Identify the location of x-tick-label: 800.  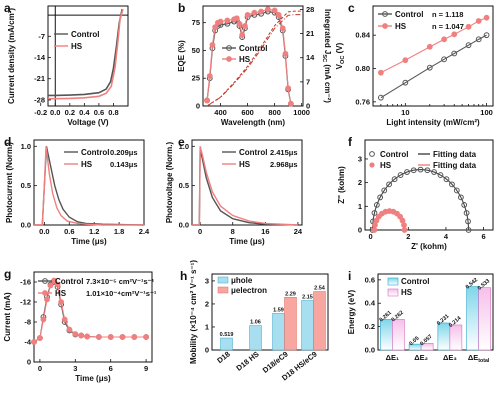
(274, 112).